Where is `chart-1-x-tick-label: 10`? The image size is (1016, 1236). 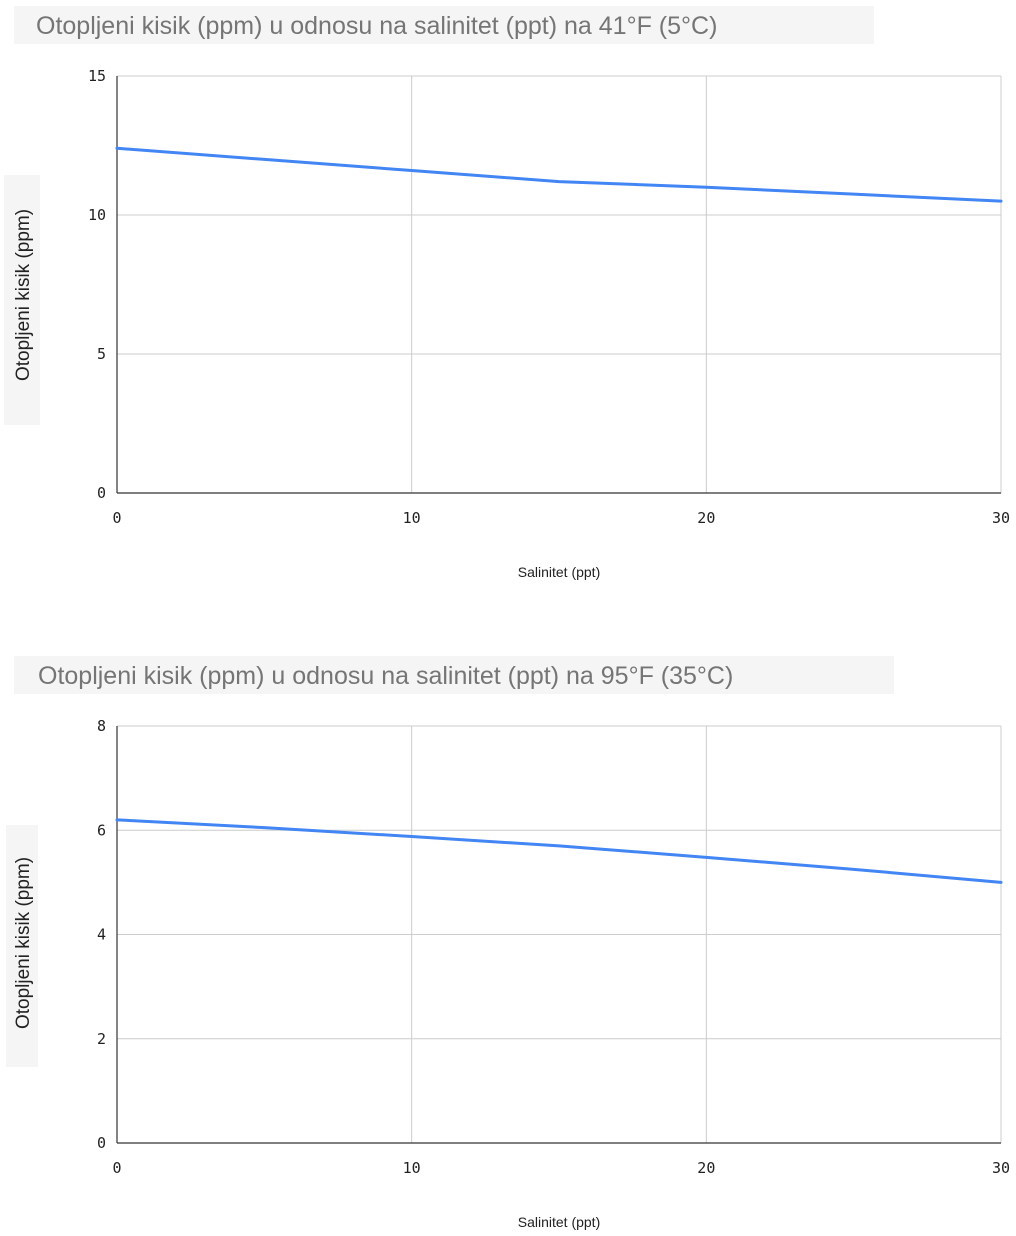 chart-1-x-tick-label: 10 is located at coordinates (412, 518).